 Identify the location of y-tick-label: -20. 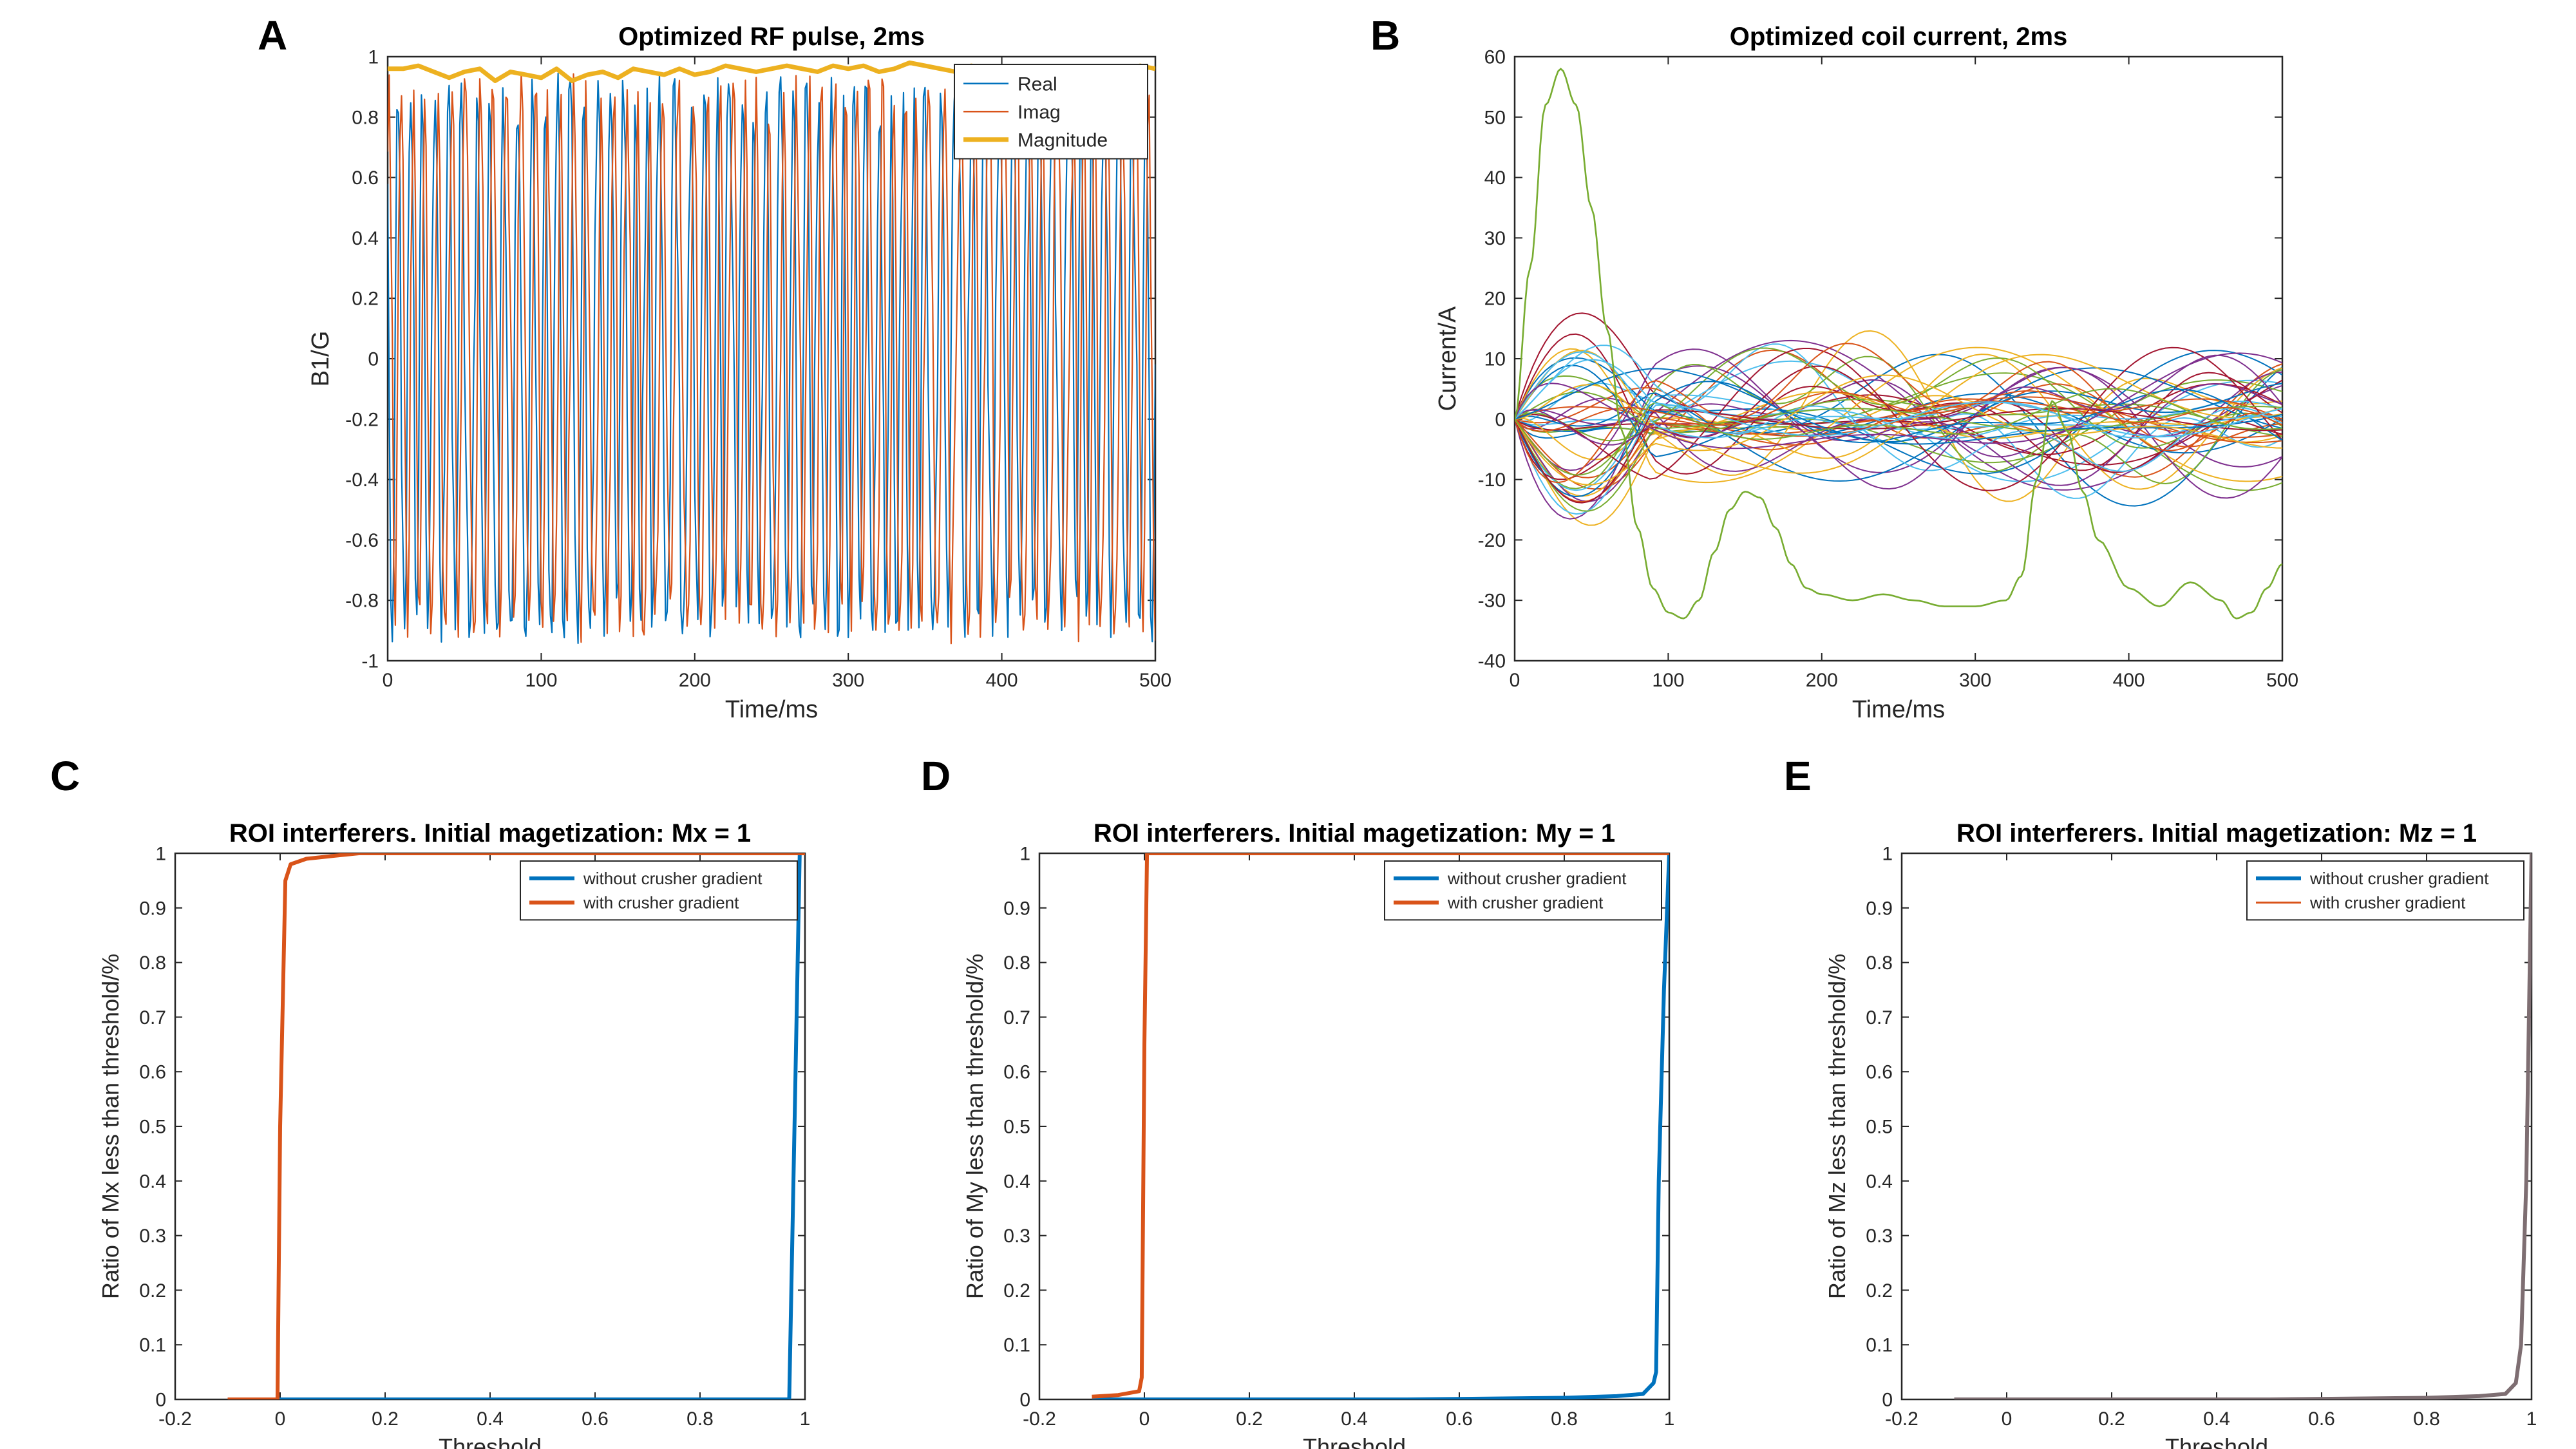
(1492, 540).